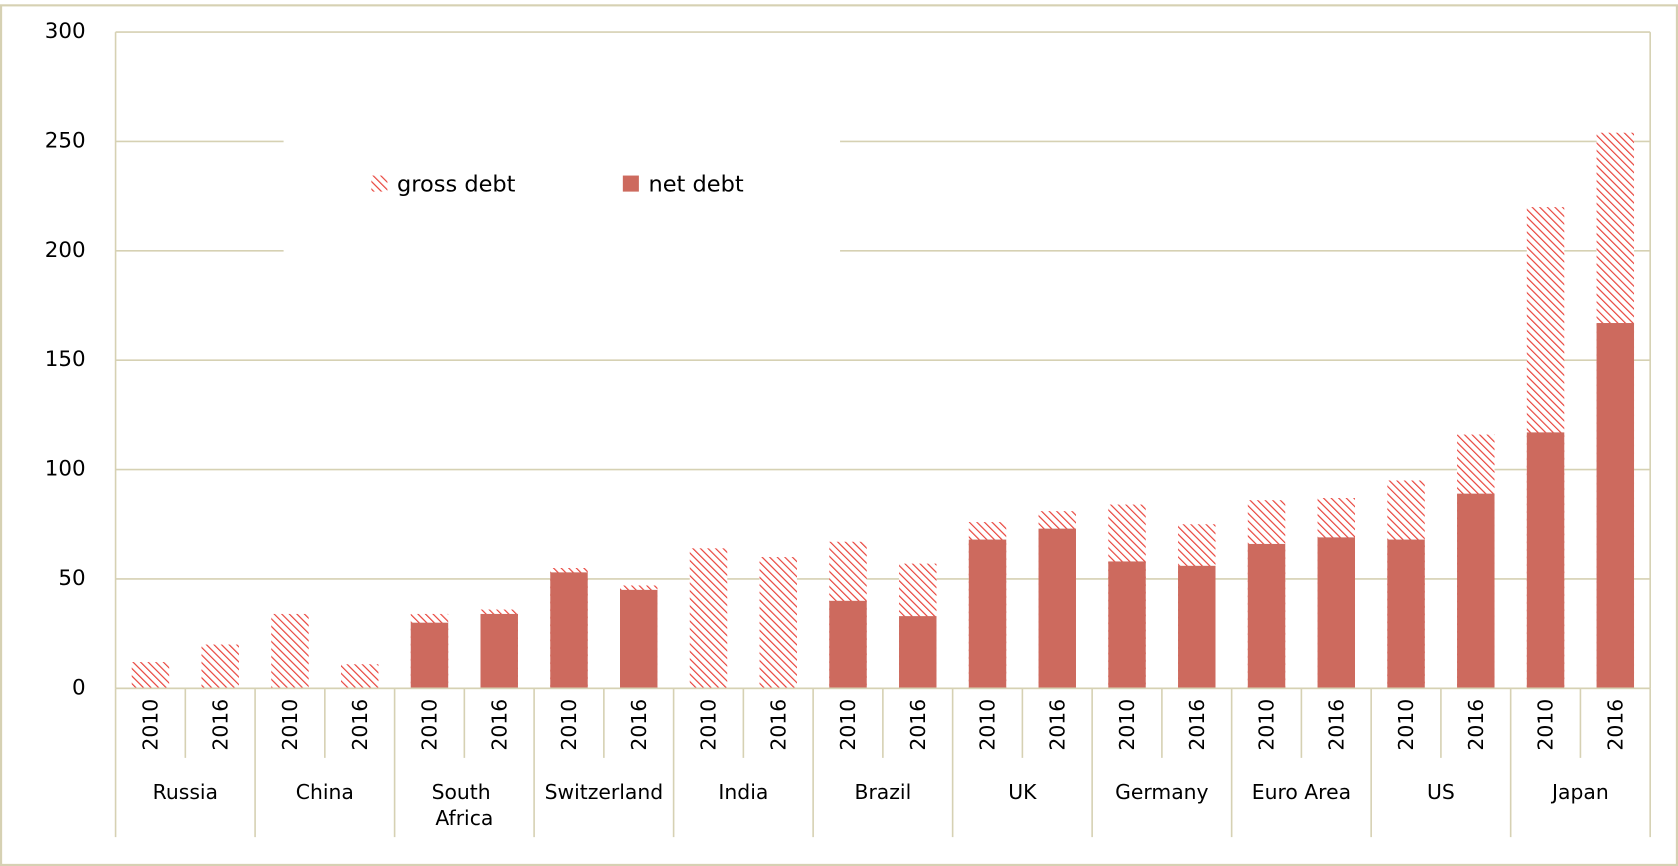  I want to click on y-tick-label: 200, so click(65, 250).